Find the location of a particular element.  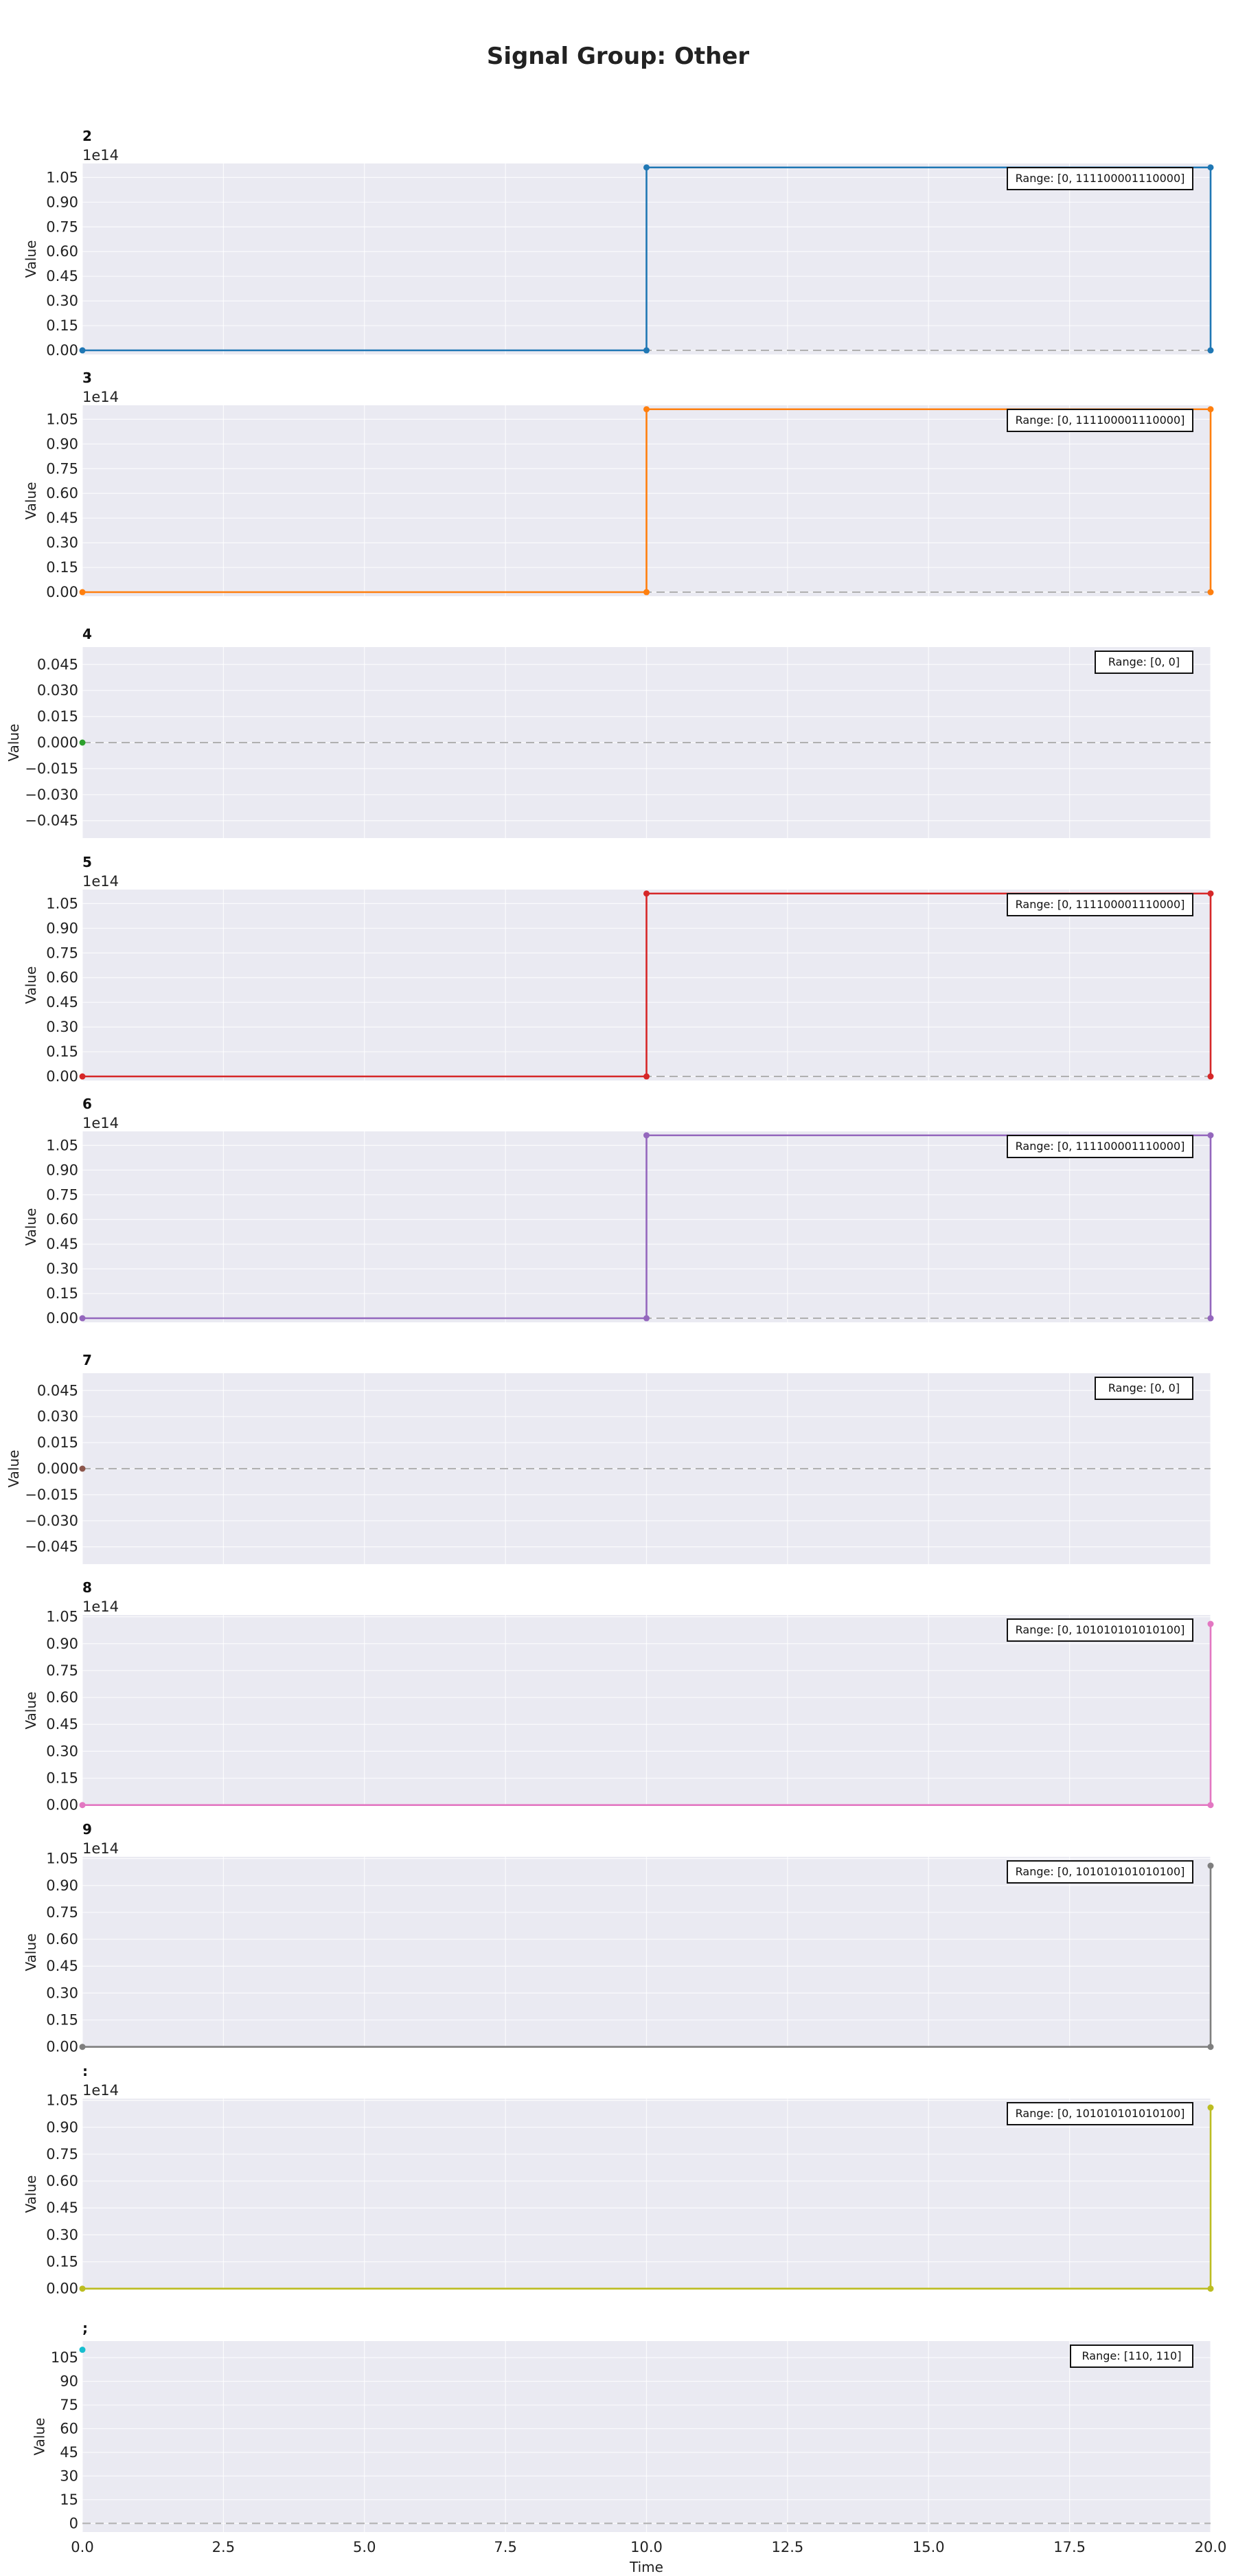

x-tick-label: 17.5 is located at coordinates (1069, 2547).